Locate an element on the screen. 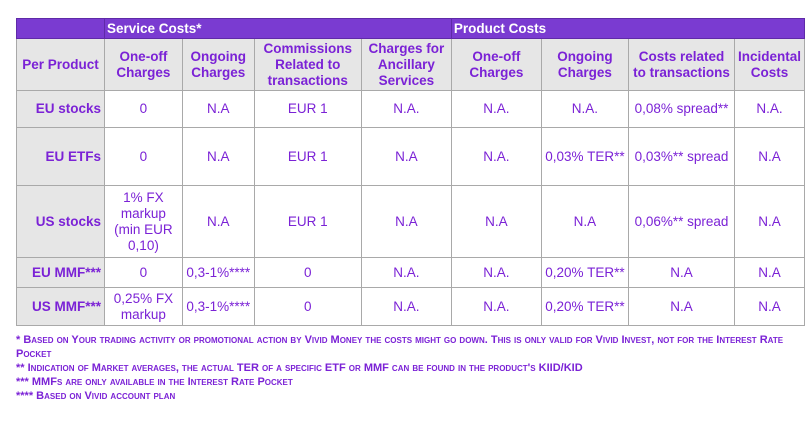 Image resolution: width=808 pixels, height=429 pixels. column-header: Incidental Costs is located at coordinates (769, 64).